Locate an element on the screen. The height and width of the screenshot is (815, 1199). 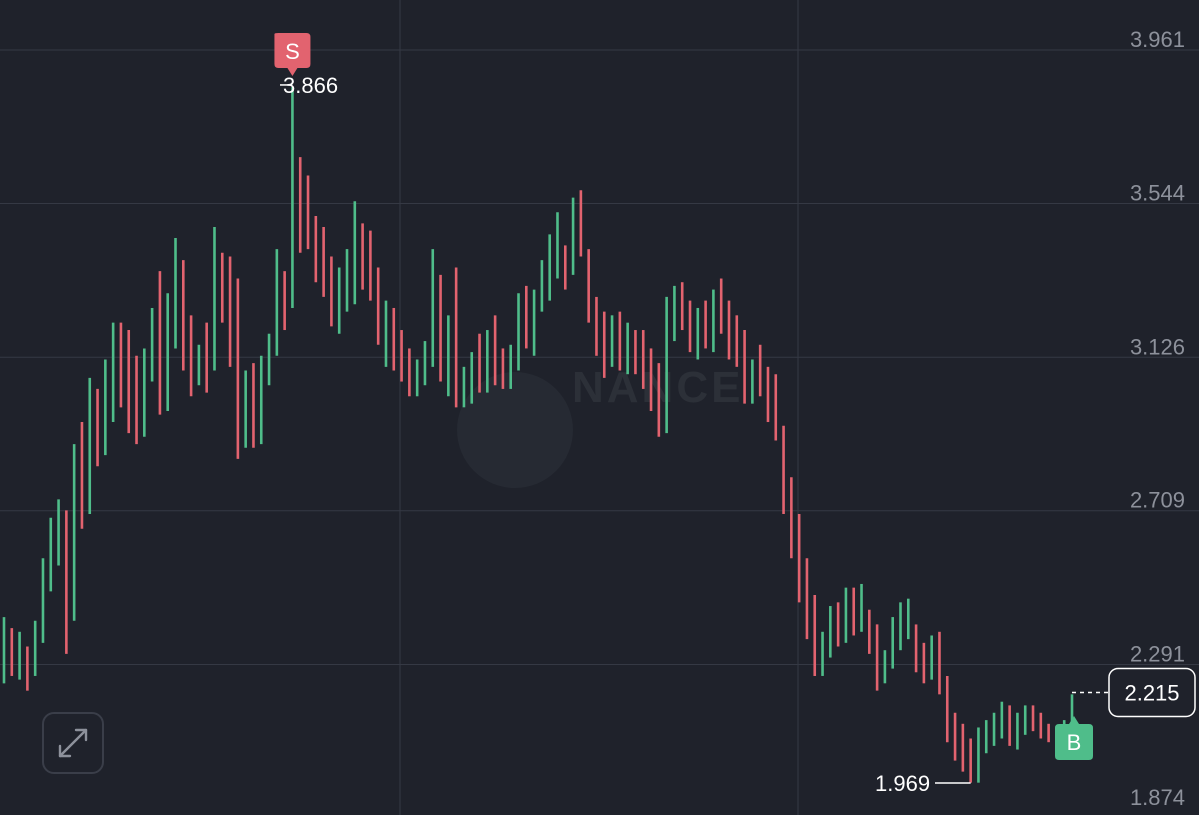
low-price-label: 1.969 is located at coordinates (902, 783).